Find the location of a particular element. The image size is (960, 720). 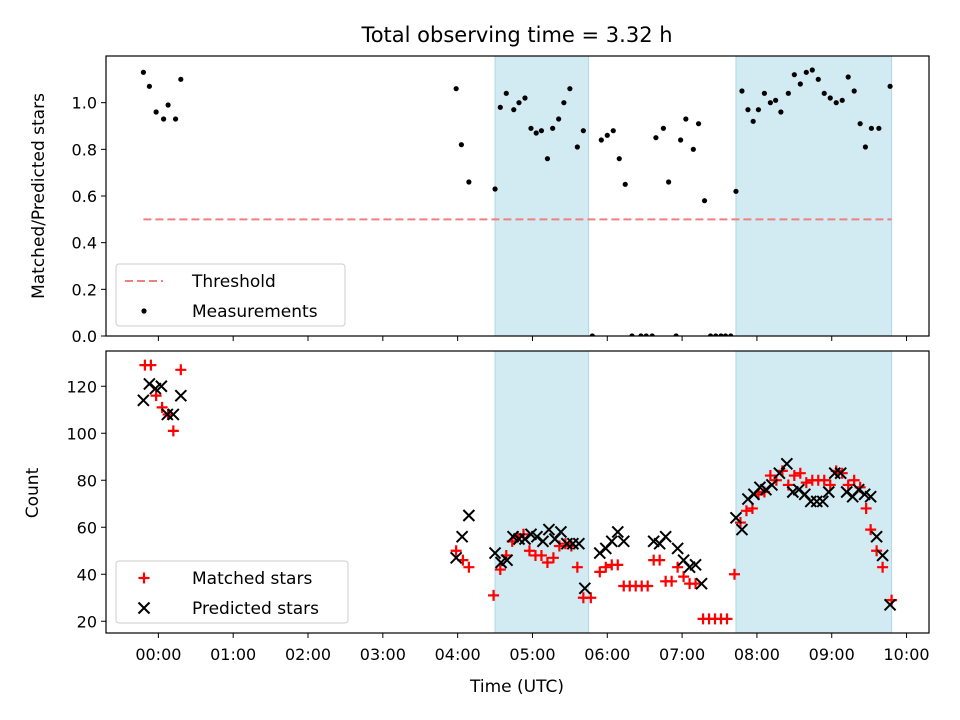

legend-2: Matched stars Predicted stars is located at coordinates (232, 592).